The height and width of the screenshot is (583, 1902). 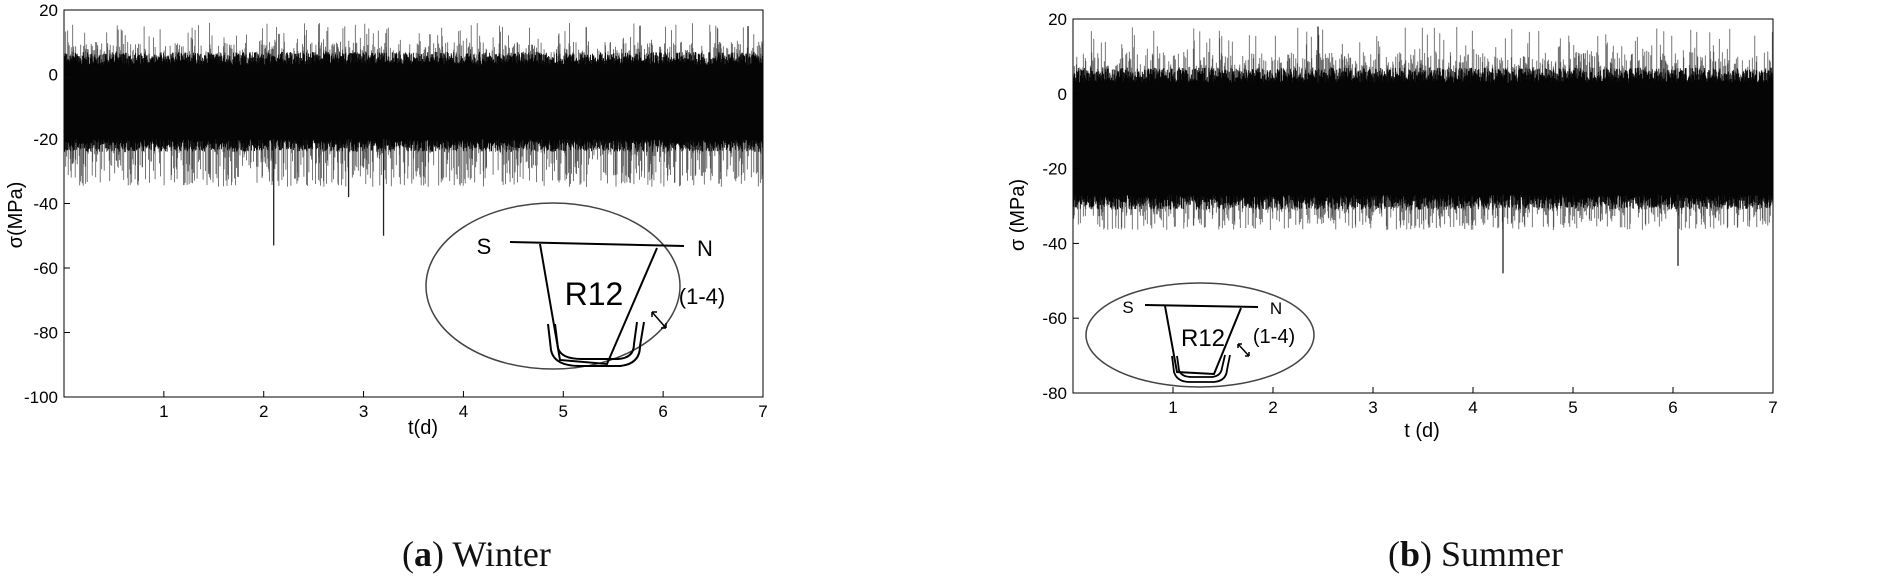 I want to click on stress-signal-winter, so click(x=413, y=134).